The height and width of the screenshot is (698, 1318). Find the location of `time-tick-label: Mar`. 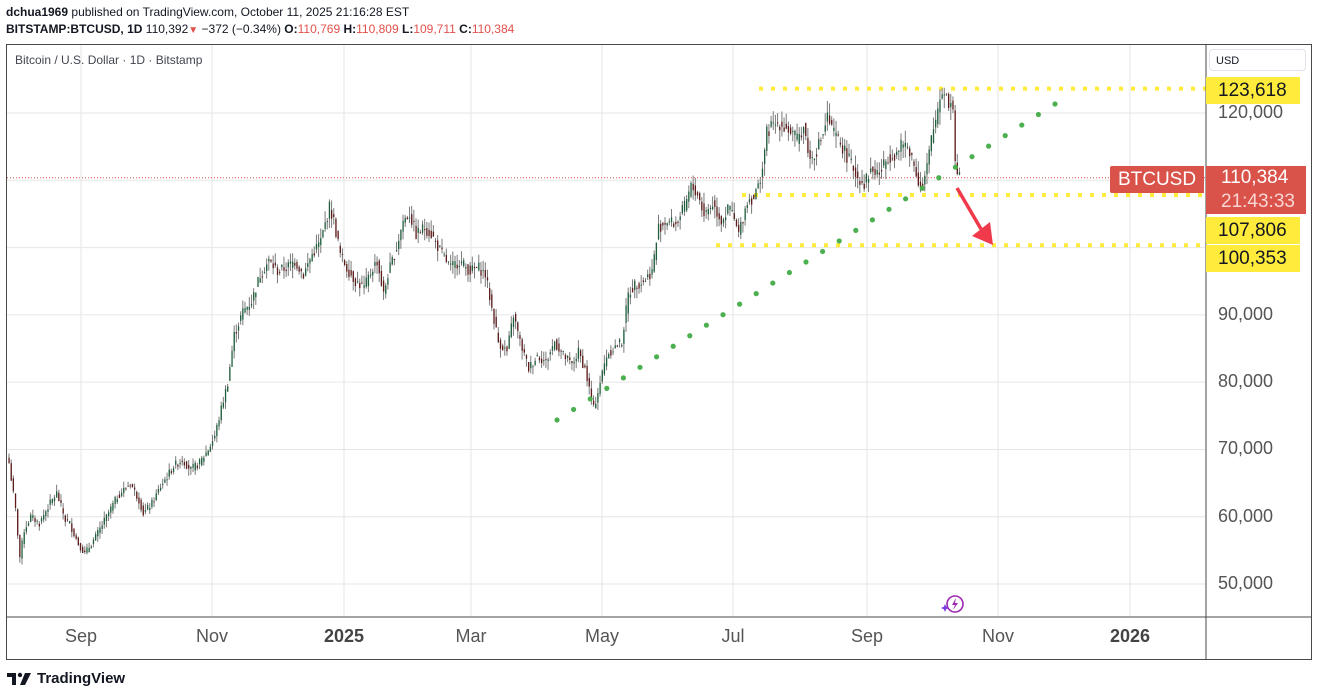

time-tick-label: Mar is located at coordinates (471, 636).